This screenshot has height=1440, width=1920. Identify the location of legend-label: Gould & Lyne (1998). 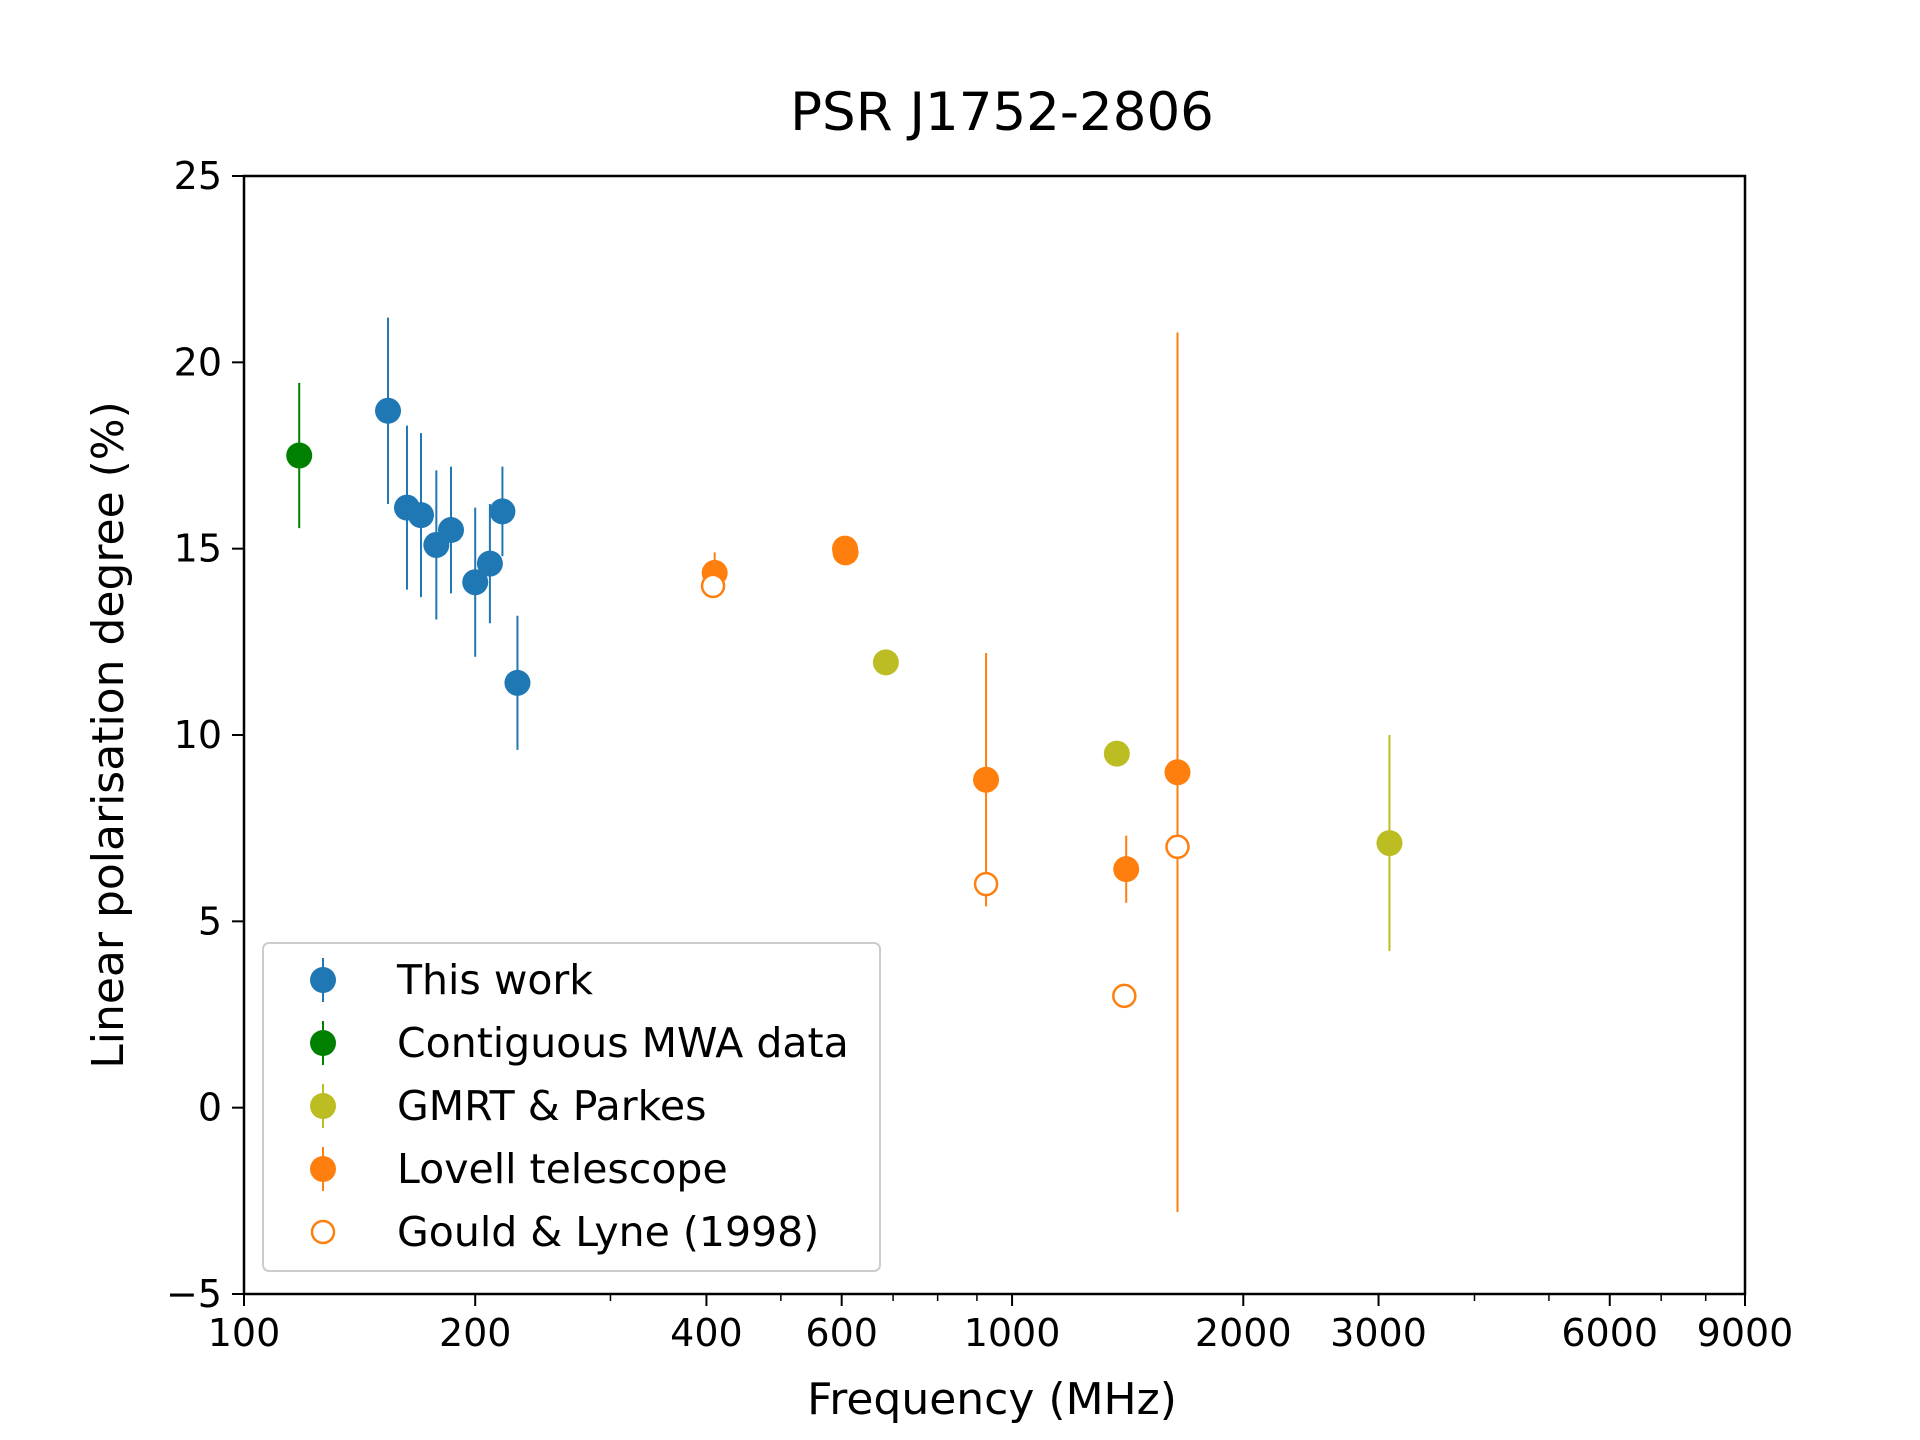
(608, 1232).